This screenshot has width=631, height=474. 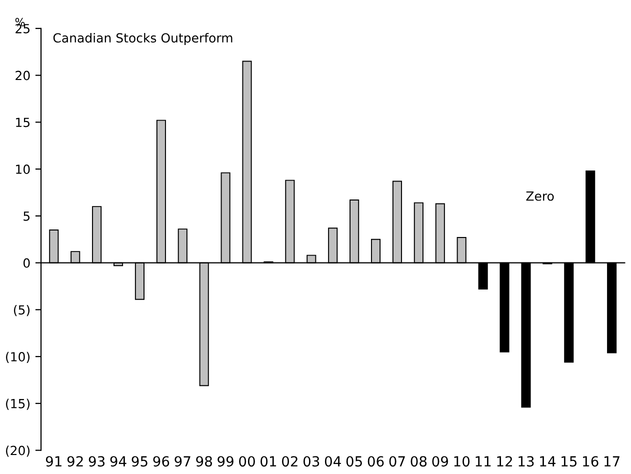 What do you see at coordinates (204, 461) in the screenshot?
I see `x-tick-label: 98` at bounding box center [204, 461].